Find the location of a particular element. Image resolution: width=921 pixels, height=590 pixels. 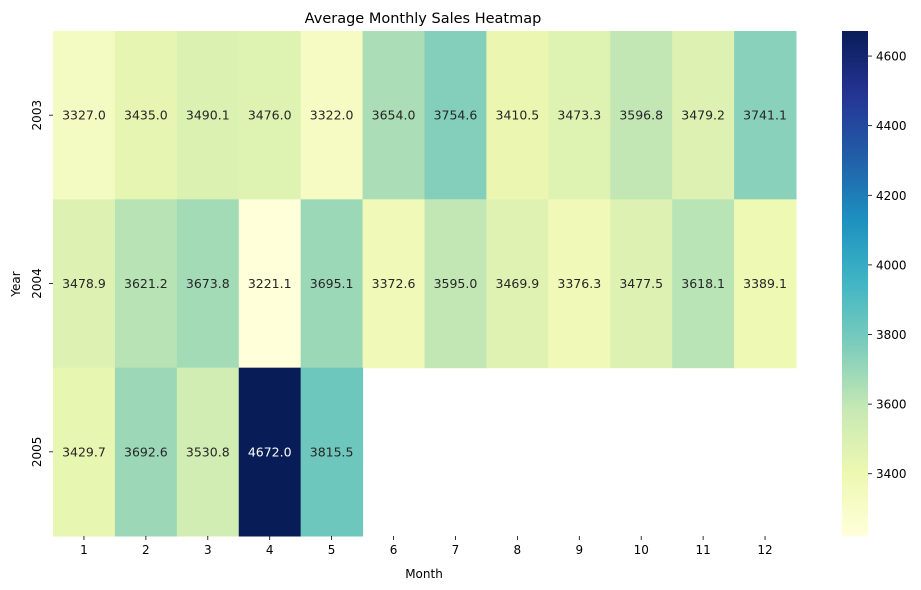

x-axis: 1 2 3 4 5 6 7 8 9 10 11 12 is located at coordinates (426, 546).